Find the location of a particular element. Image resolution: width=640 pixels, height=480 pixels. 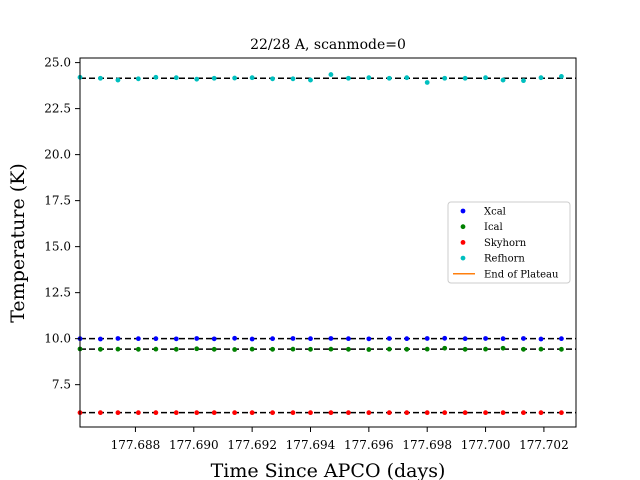

legend-label-xcal: Xcal is located at coordinates (495, 212).